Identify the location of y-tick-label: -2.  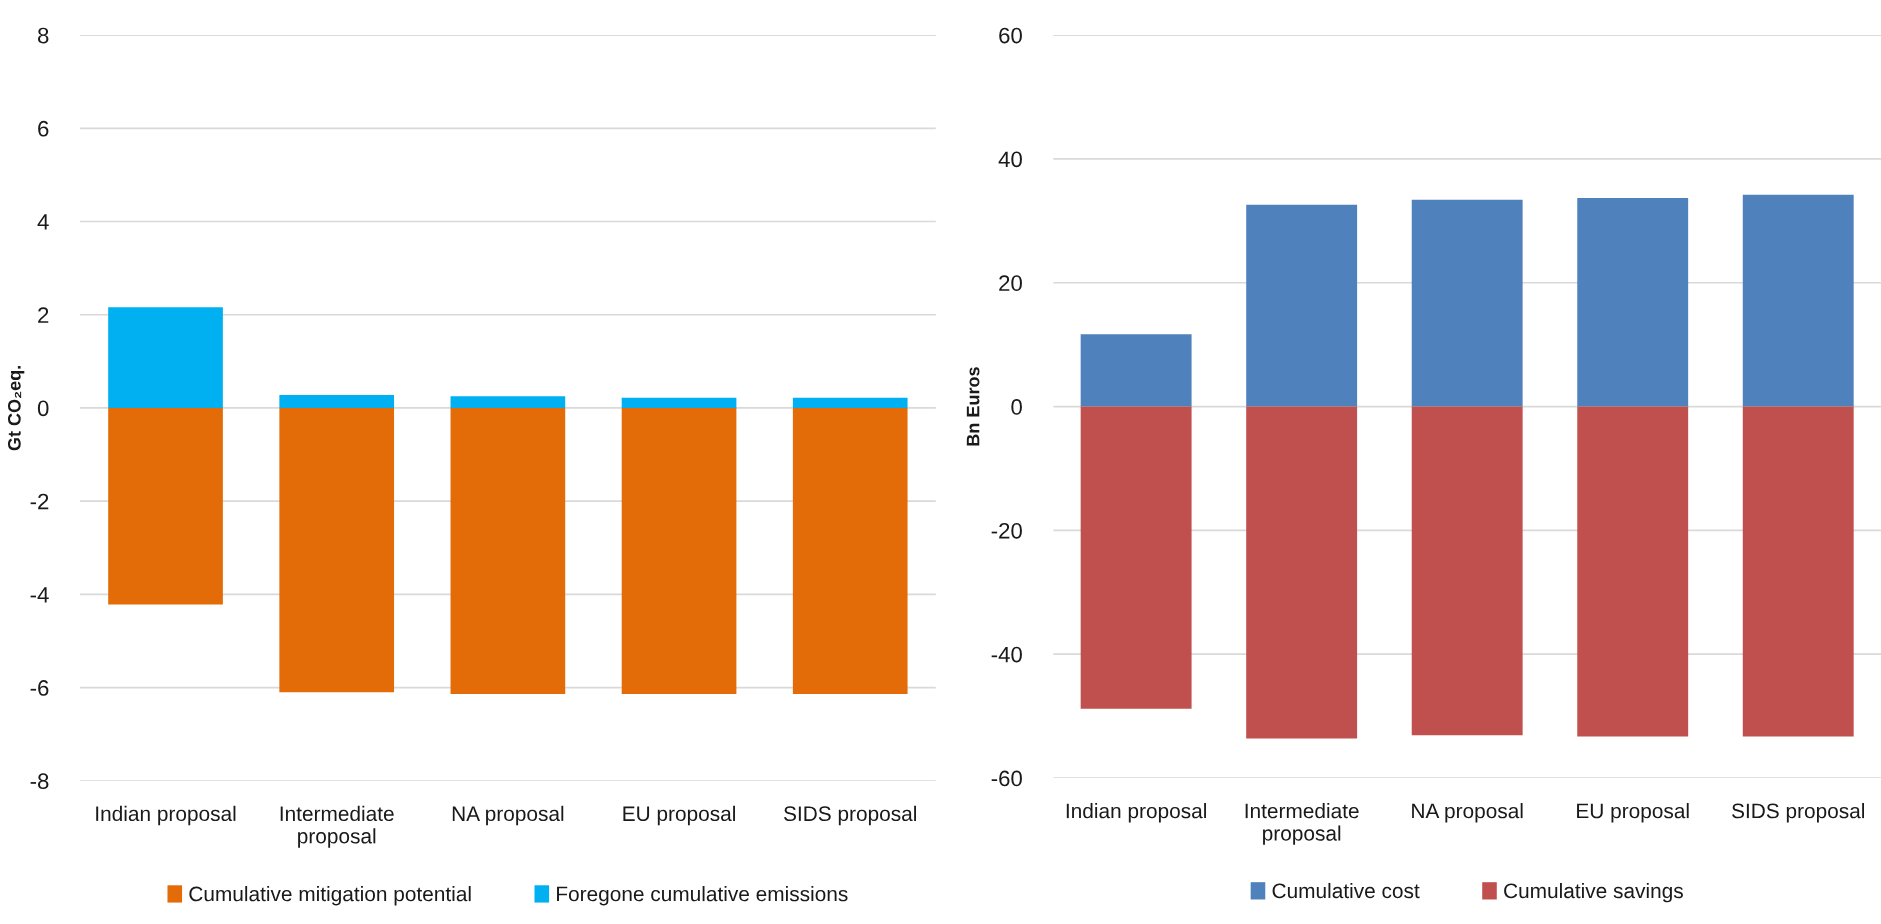
(39, 501).